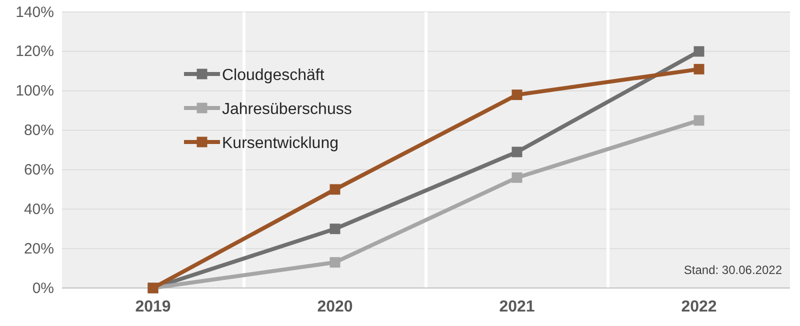  I want to click on y-tick-label: 100%, so click(35, 91).